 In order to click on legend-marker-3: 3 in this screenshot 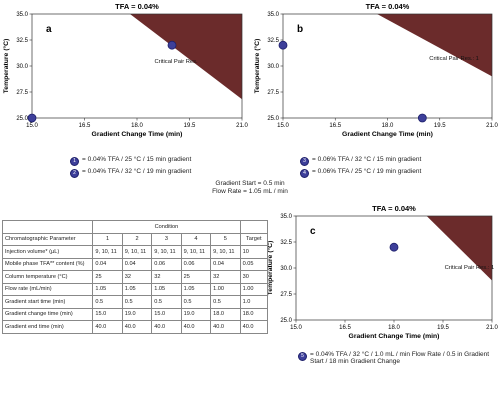, I will do `click(304, 161)`.